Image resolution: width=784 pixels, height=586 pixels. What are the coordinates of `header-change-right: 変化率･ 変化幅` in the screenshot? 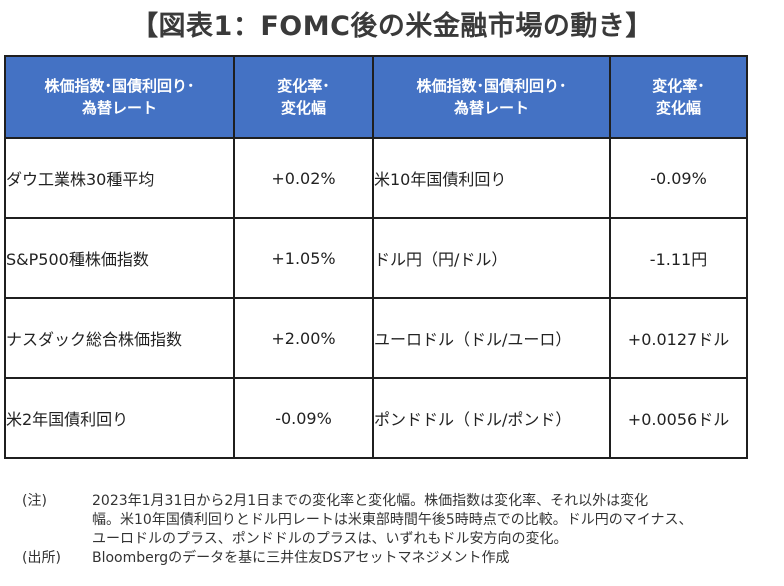 It's located at (678, 97).